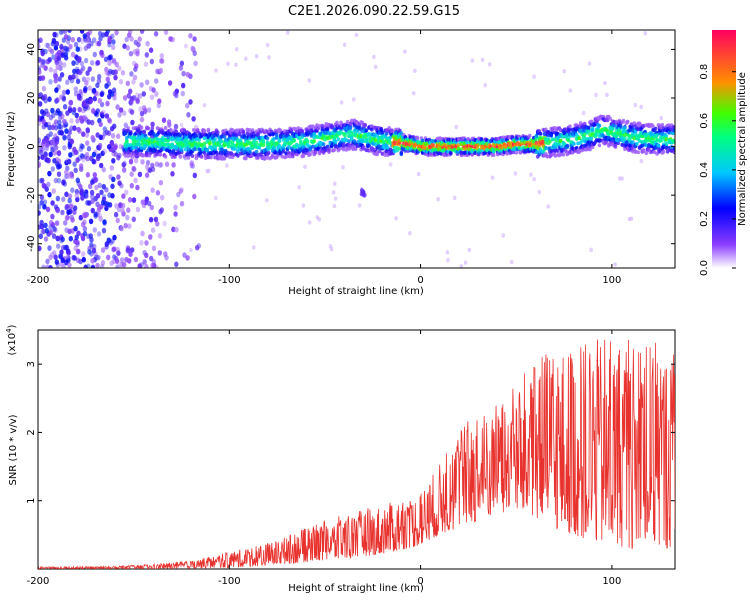  I want to click on colorbar-tick-label: 0.6, so click(704, 121).